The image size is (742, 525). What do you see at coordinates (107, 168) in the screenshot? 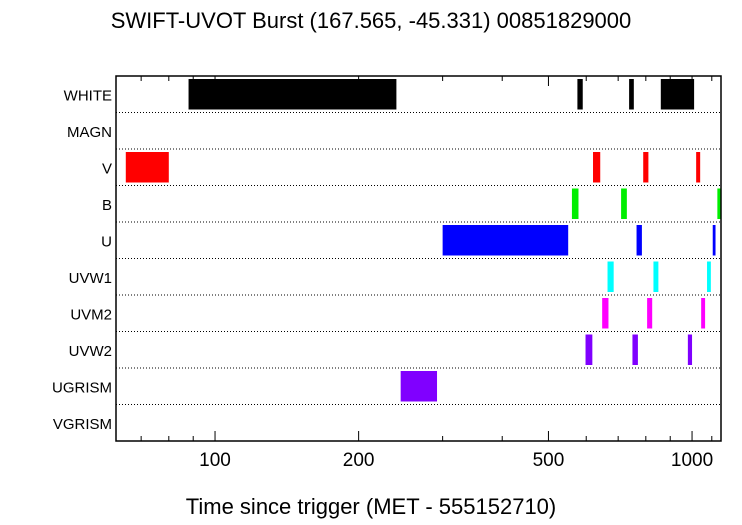
I see `row-label-v: V` at bounding box center [107, 168].